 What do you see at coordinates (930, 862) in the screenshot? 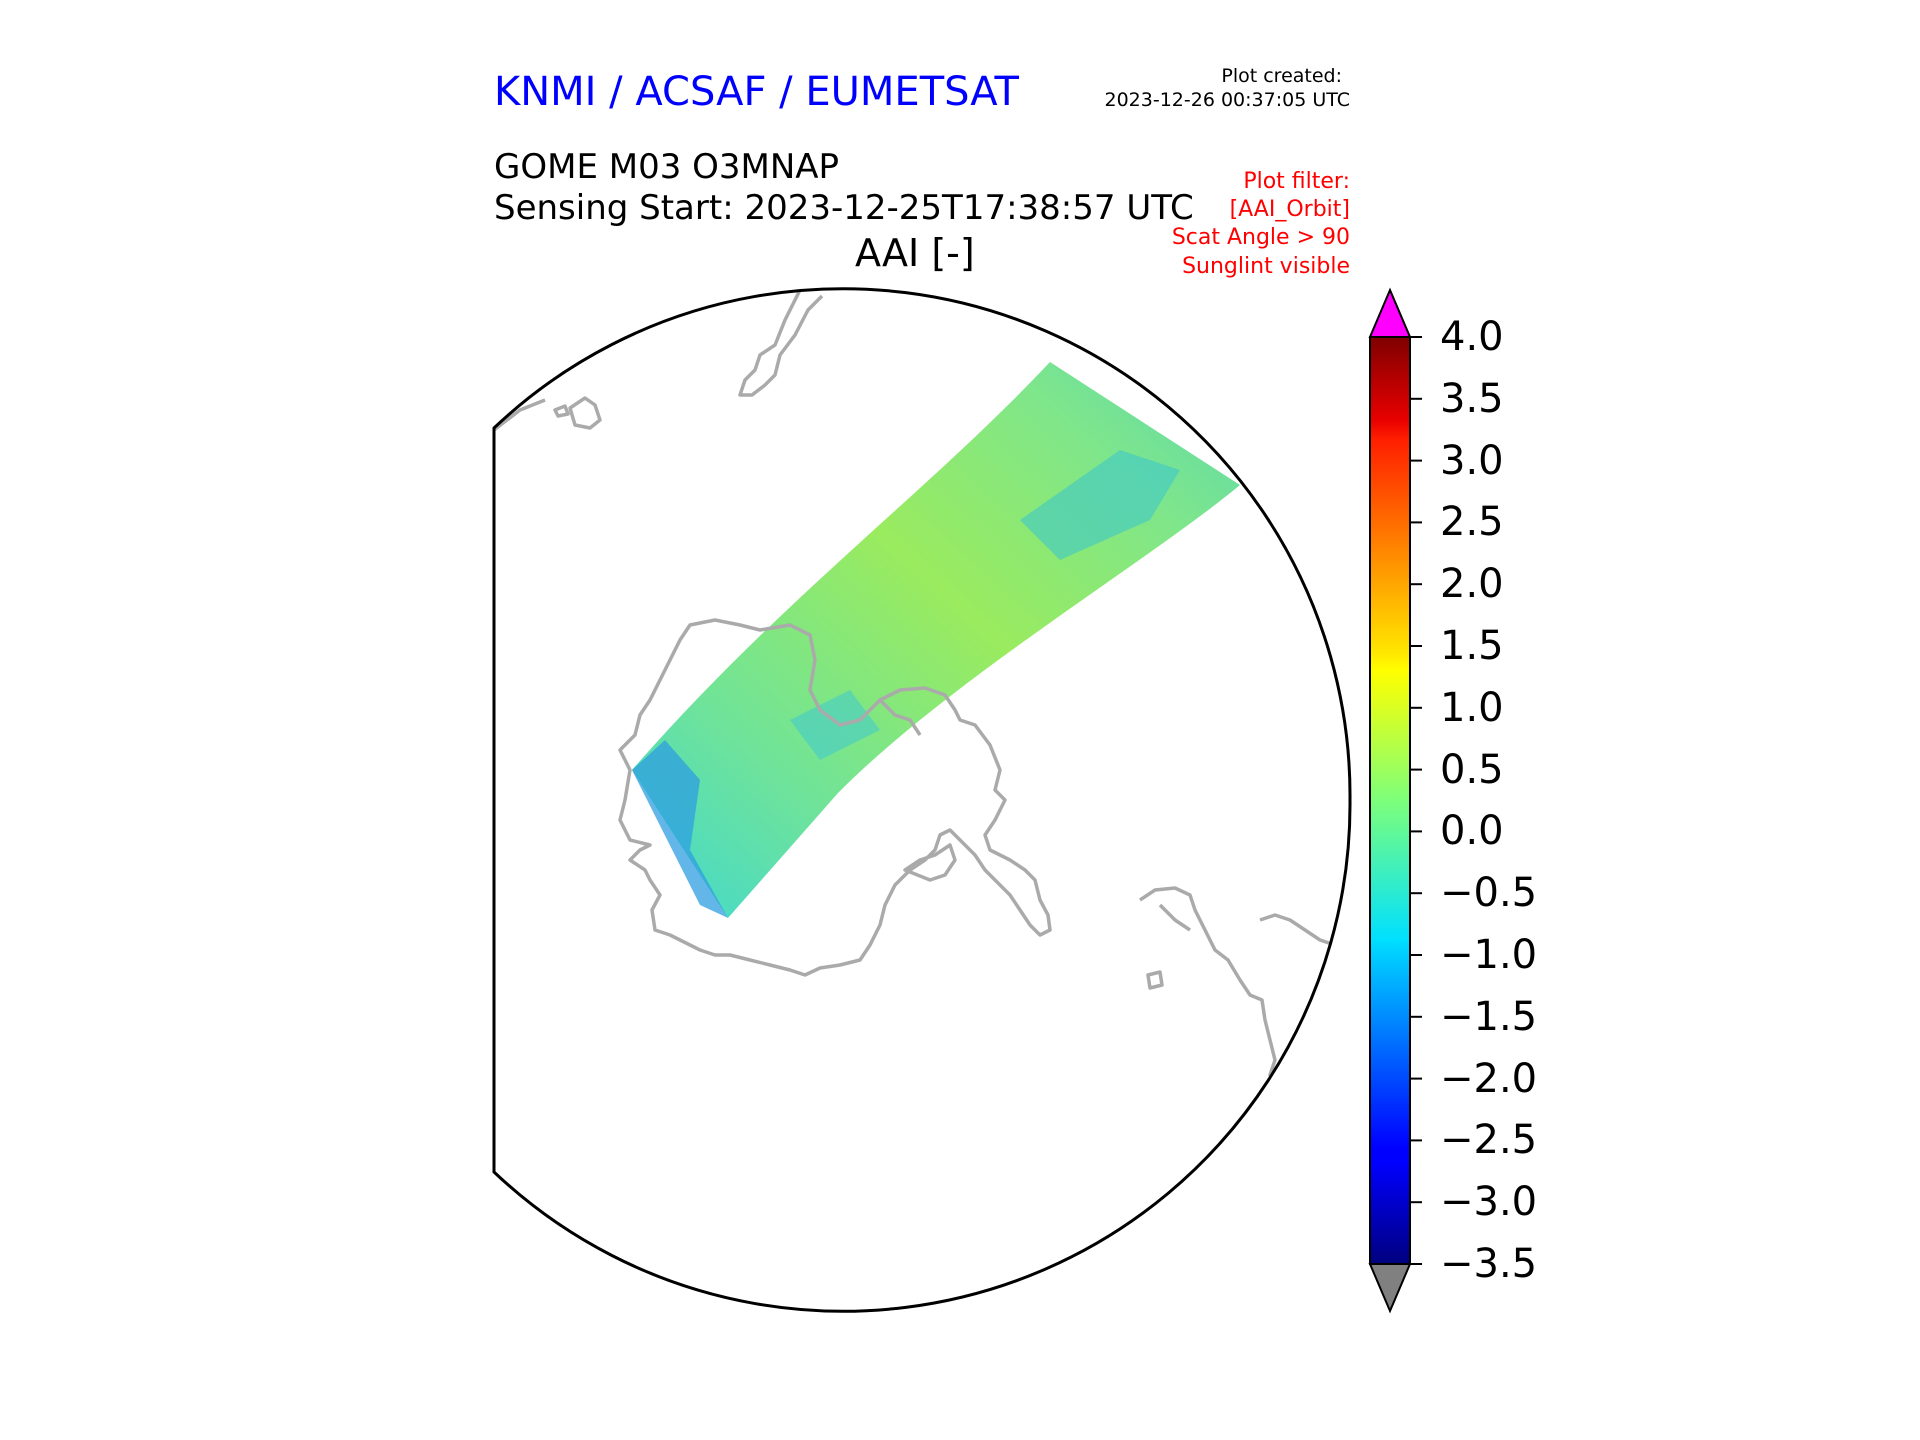
I see `coastline-antarctic-peninsula` at bounding box center [930, 862].